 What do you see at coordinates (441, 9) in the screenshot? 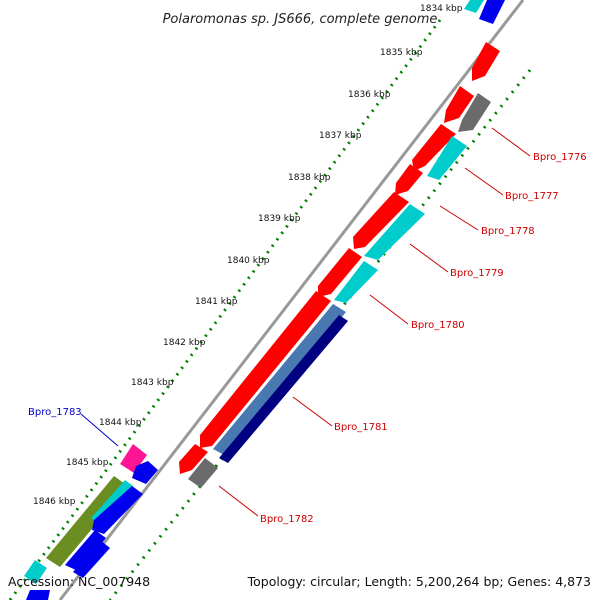
I see `tick-label: 1834 kbp` at bounding box center [441, 9].